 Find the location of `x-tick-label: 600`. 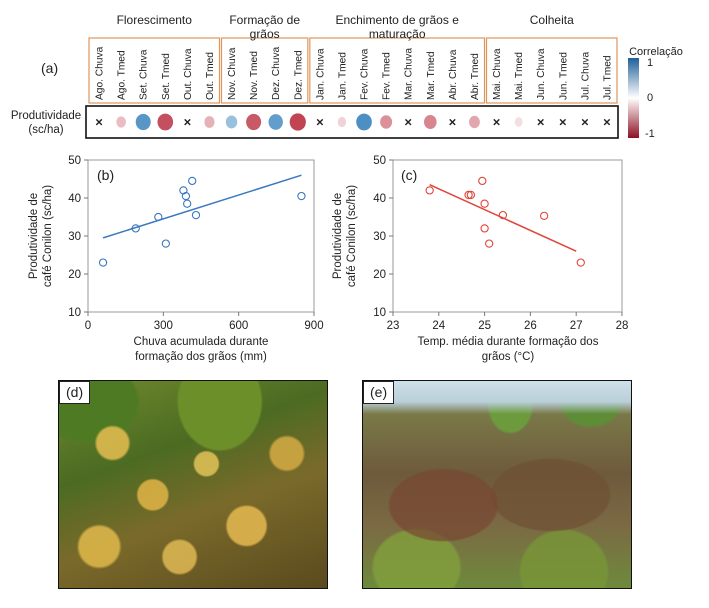

x-tick-label: 600 is located at coordinates (238, 326).